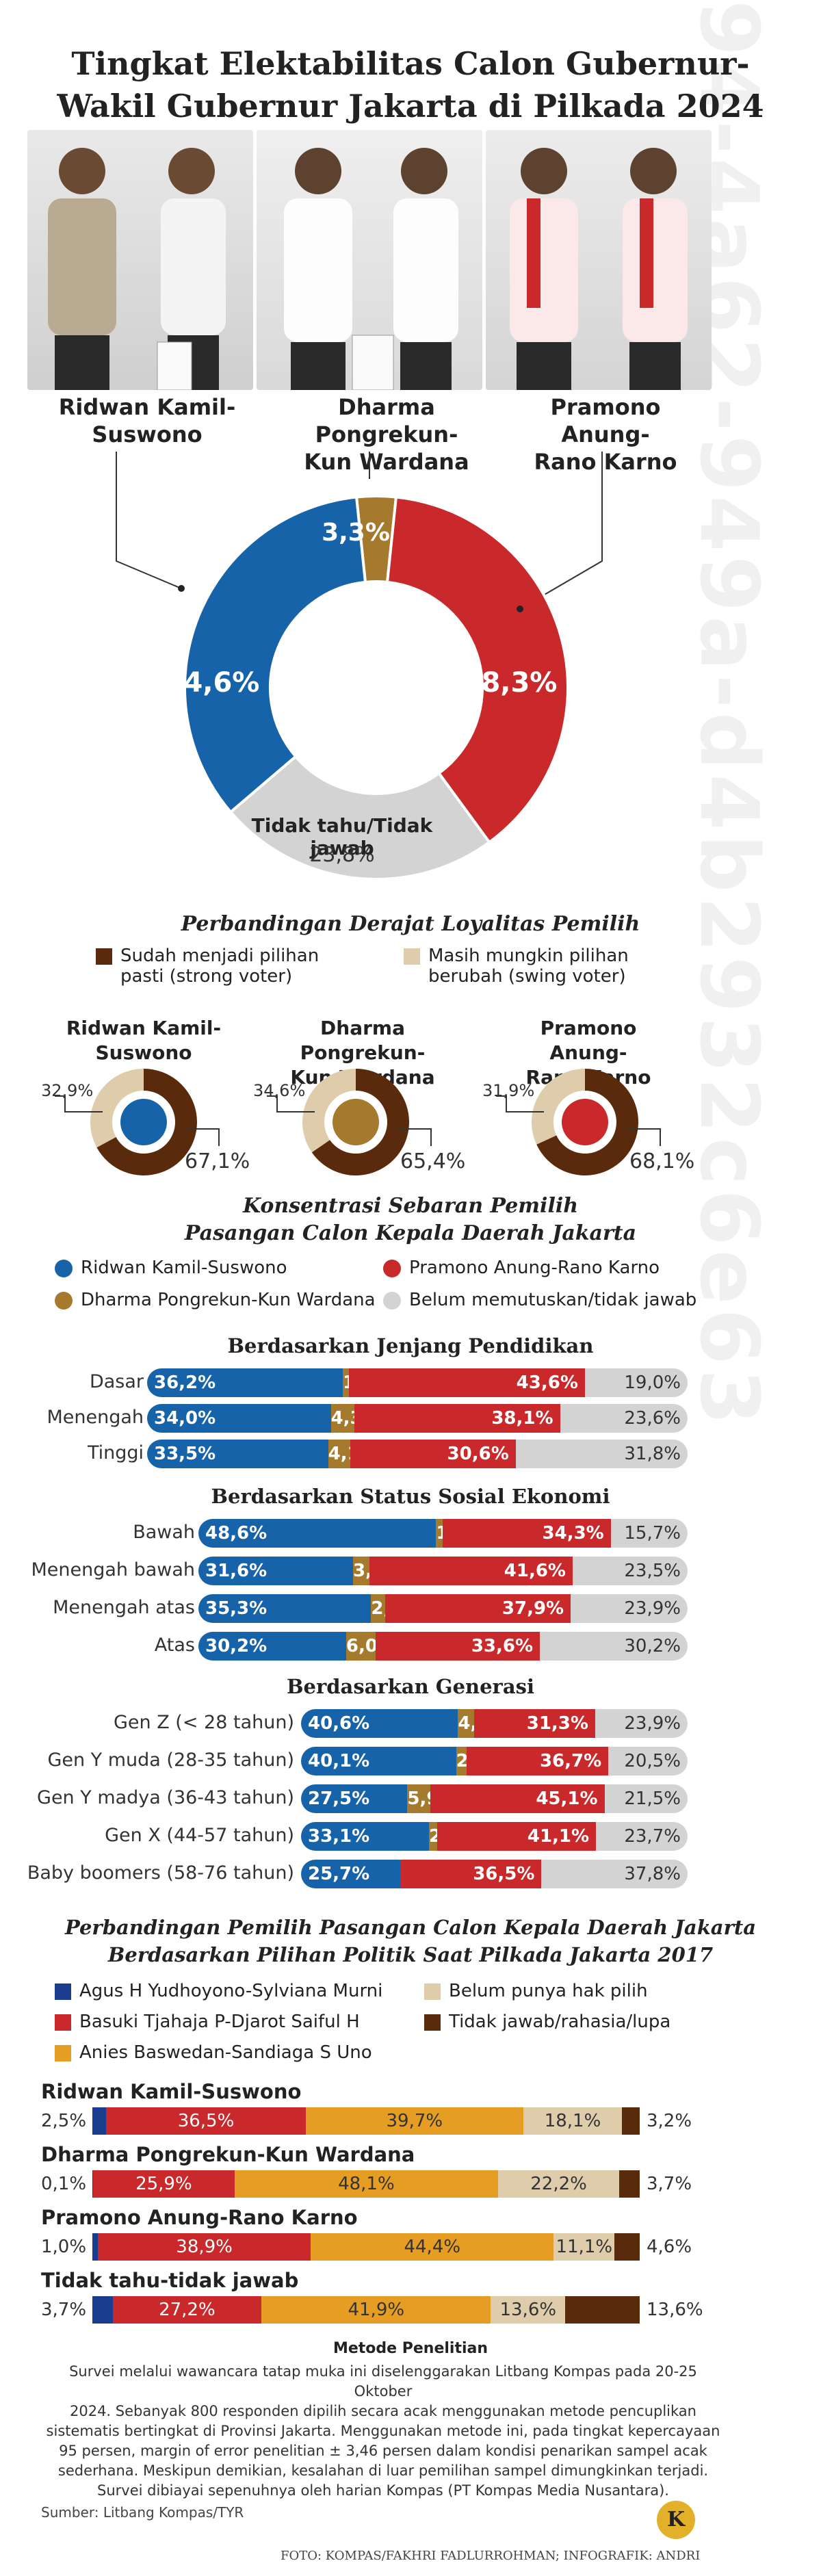  What do you see at coordinates (206, 2121) in the screenshot?
I see `p2017-bar-segment: 36,5%` at bounding box center [206, 2121].